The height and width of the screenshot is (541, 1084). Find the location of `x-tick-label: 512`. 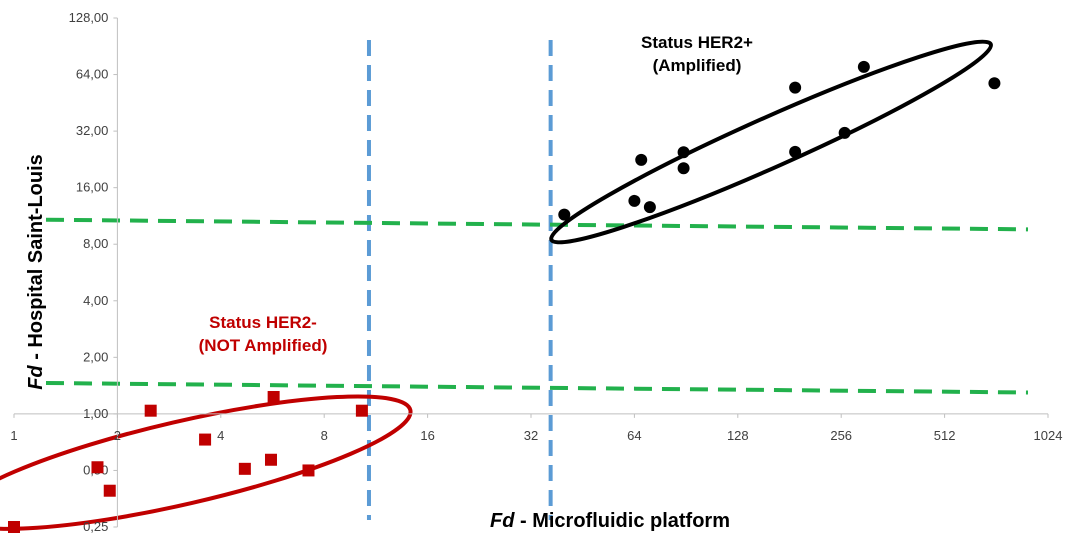

x-tick-label: 512 is located at coordinates (945, 435).